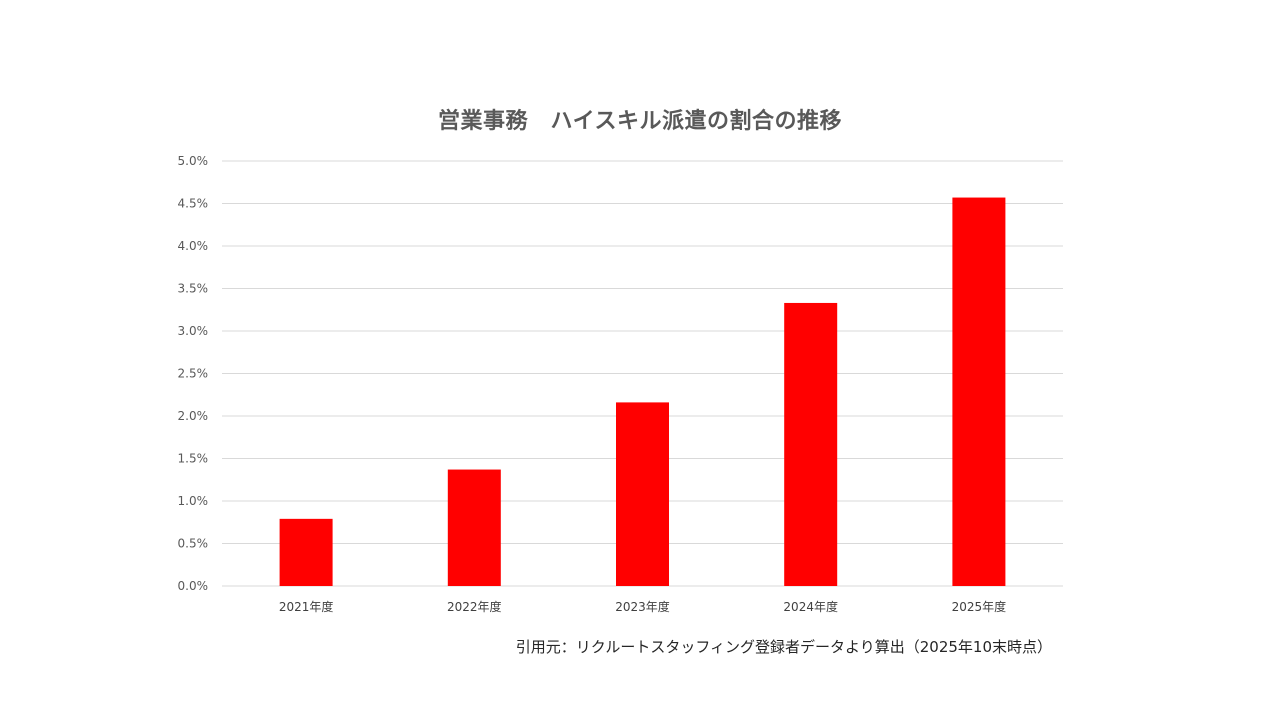 This screenshot has height=720, width=1280. I want to click on x-tick-label: 2023年度, so click(642, 606).